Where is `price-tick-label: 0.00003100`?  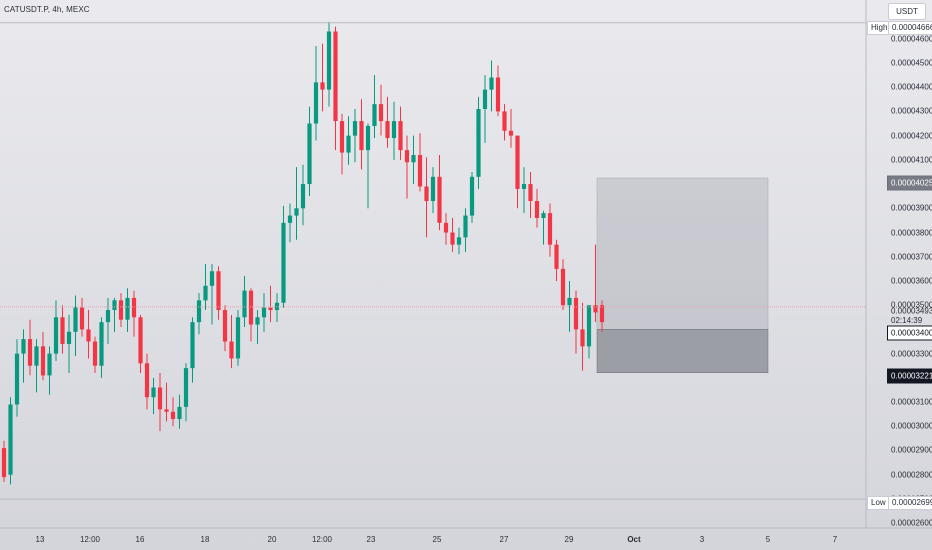 price-tick-label: 0.00003100 is located at coordinates (911, 402).